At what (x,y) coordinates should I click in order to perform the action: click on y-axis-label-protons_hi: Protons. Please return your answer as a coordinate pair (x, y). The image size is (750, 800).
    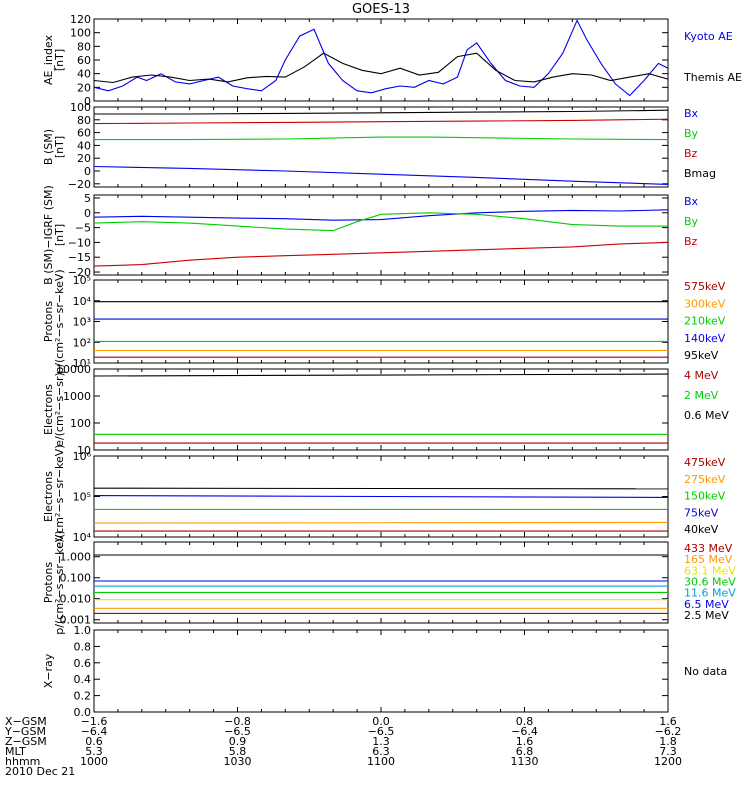
    Looking at the image, I should click on (48, 582).